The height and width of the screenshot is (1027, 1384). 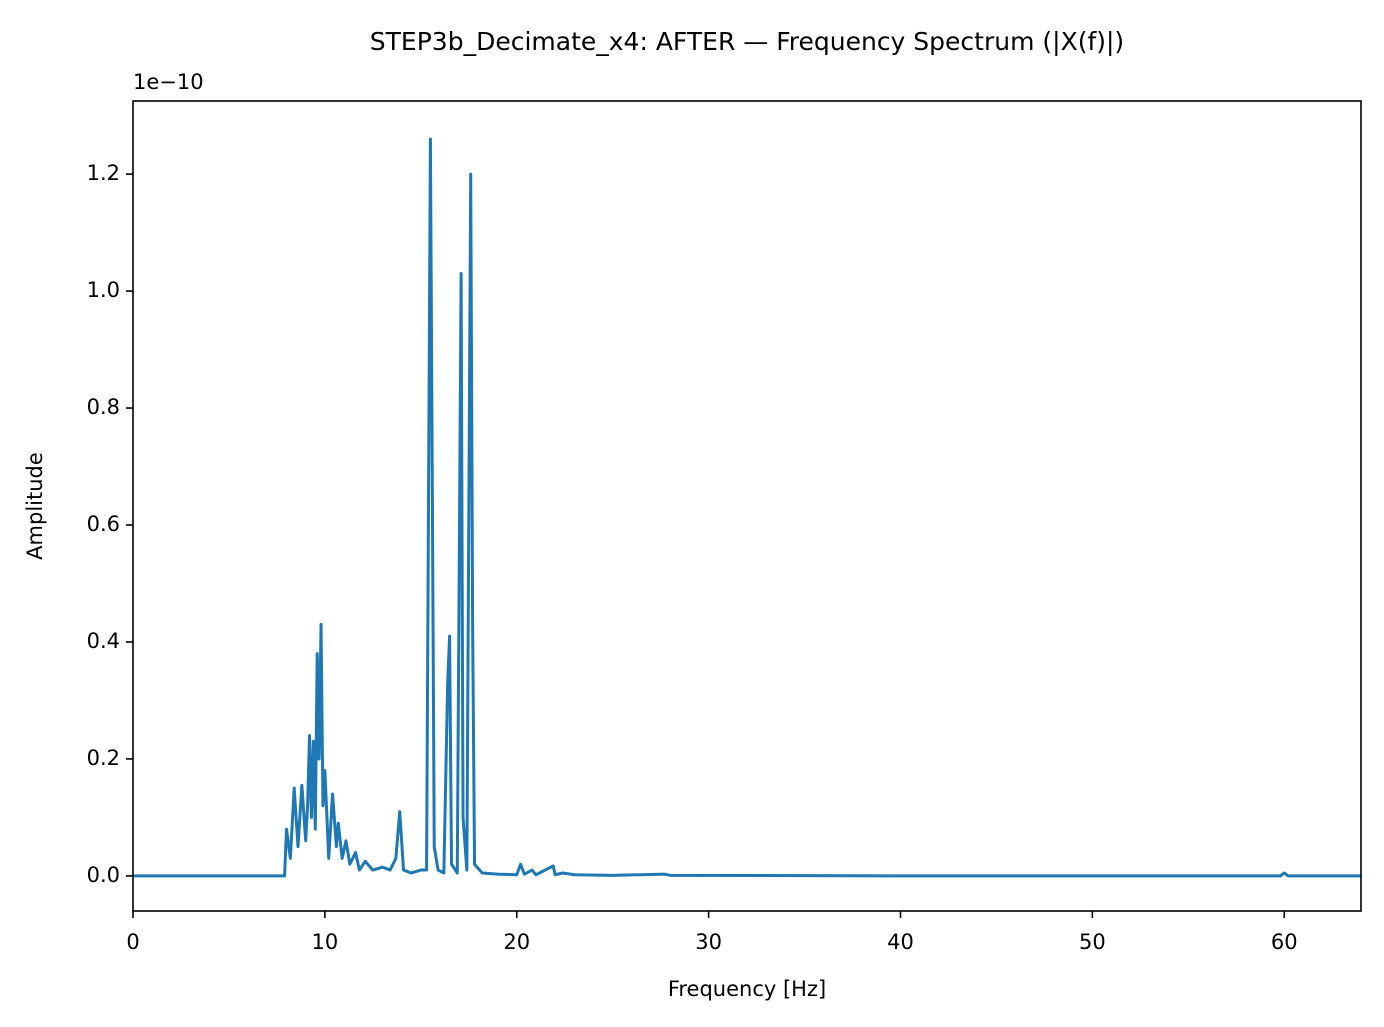 I want to click on x-tick-label: 60, so click(x=1284, y=942).